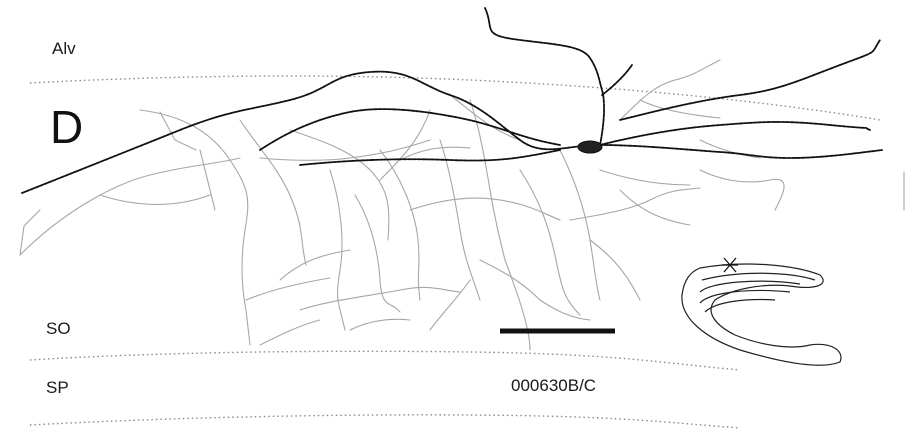 The image size is (912, 448). Describe the element at coordinates (58, 328) in the screenshot. I see `layer-label-oriens: SO` at that location.